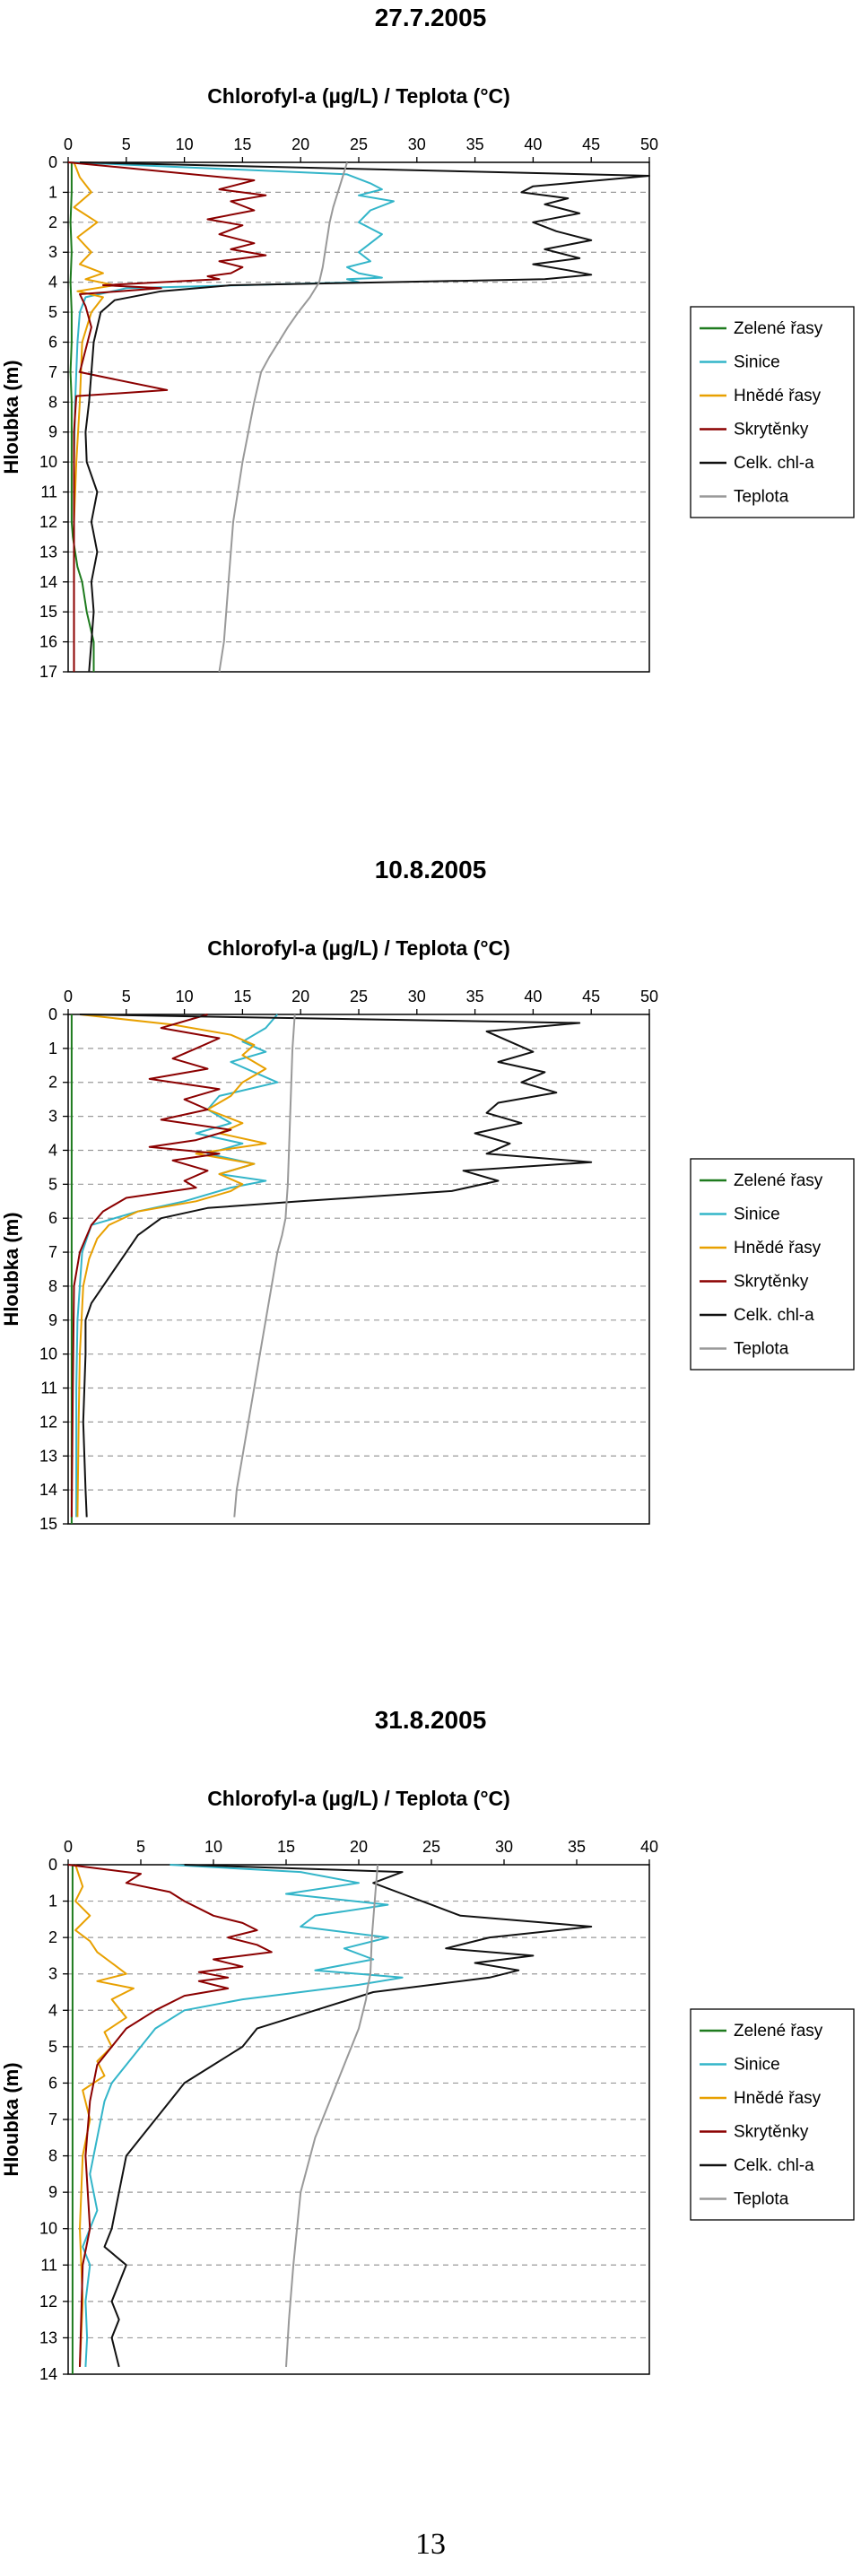  Describe the element at coordinates (533, 996) in the screenshot. I see `x-tick-label: 40` at that location.